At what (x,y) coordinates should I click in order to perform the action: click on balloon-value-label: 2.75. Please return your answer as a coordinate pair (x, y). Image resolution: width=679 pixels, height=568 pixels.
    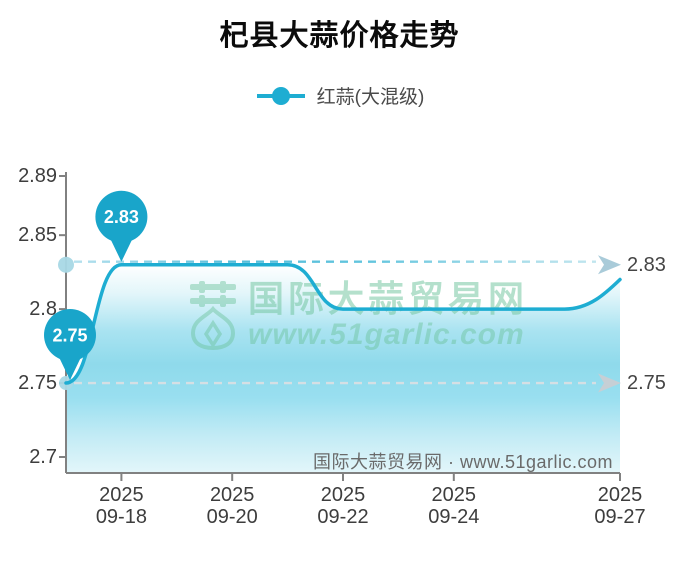
    Looking at the image, I should click on (69, 336).